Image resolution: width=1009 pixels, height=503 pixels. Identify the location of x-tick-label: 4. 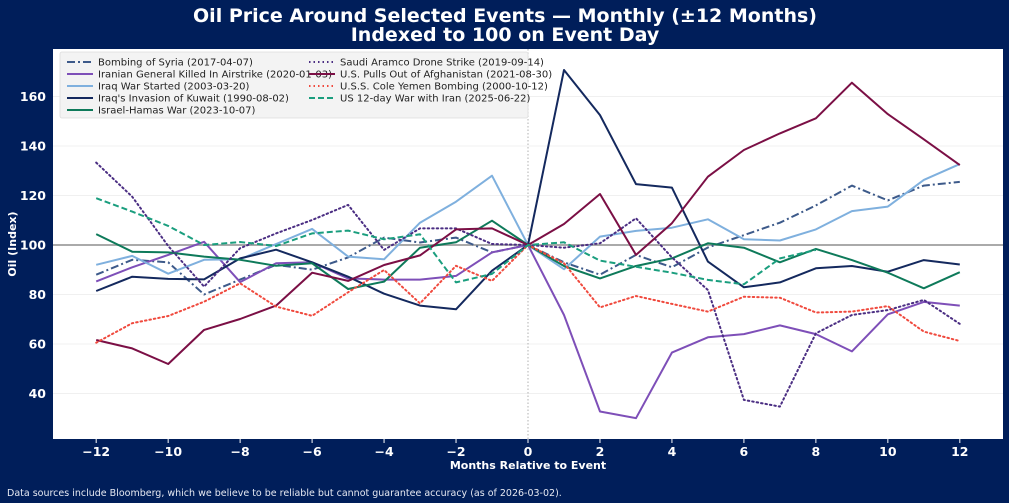
(672, 451).